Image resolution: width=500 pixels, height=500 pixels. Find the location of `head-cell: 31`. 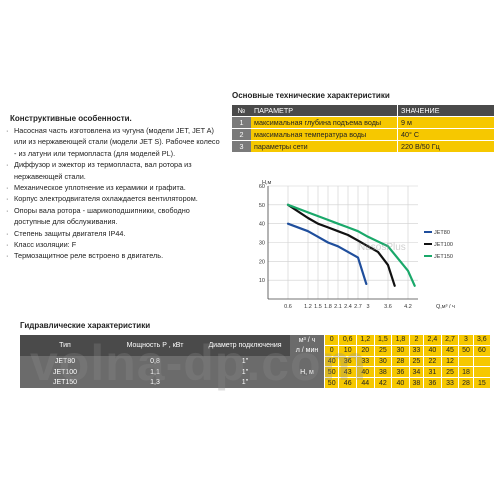

head-cell: 31 is located at coordinates (432, 372).